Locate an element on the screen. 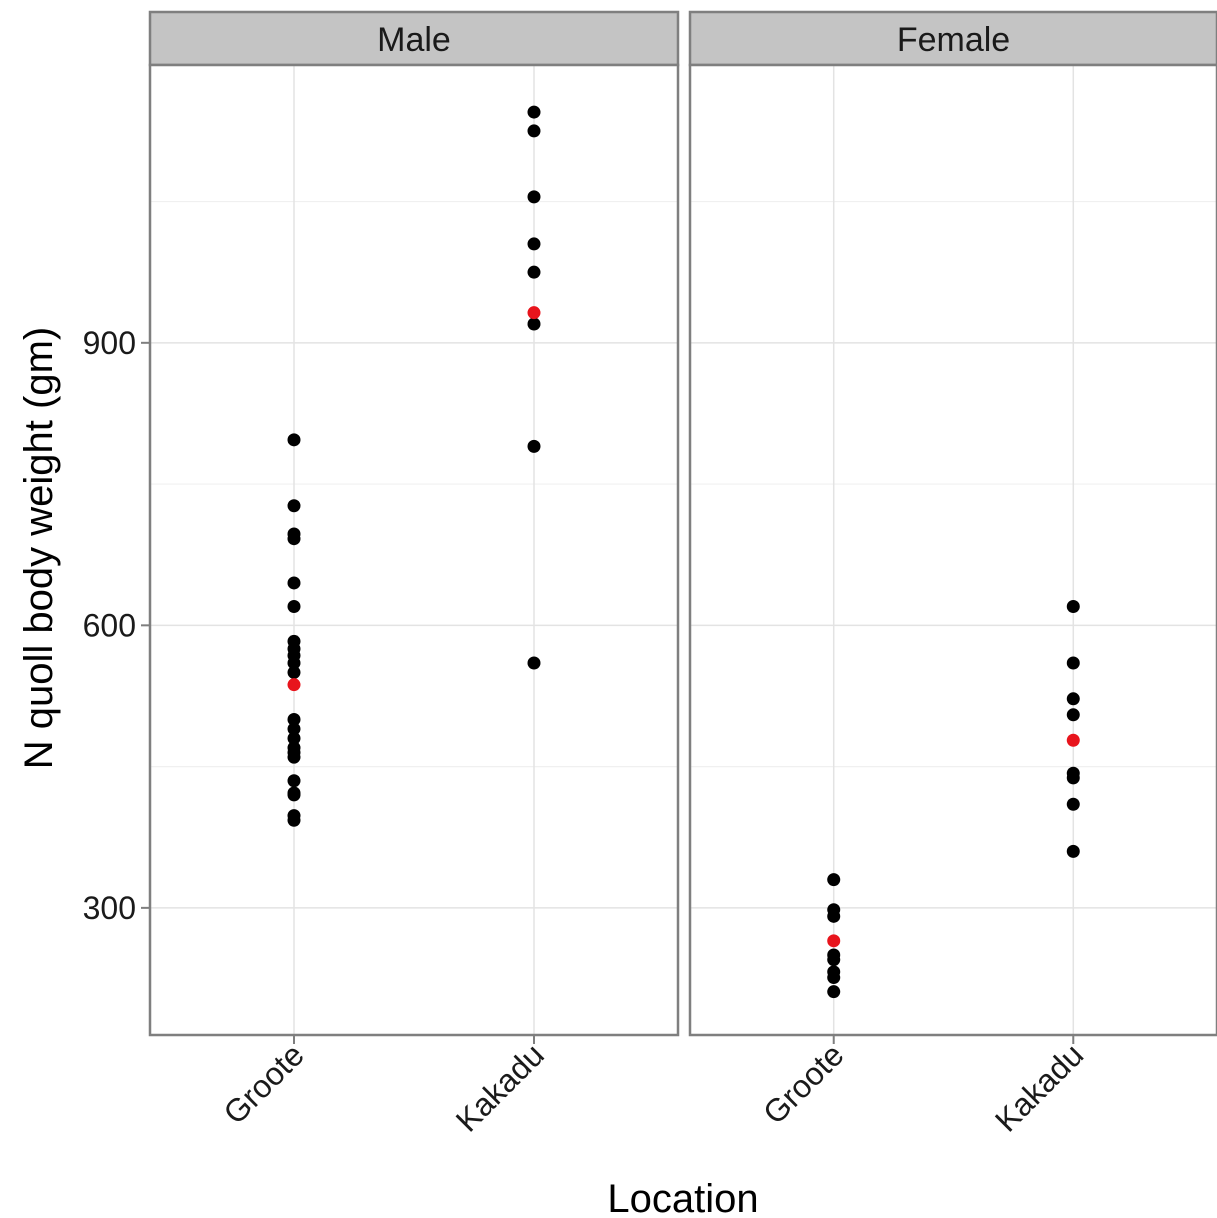 The height and width of the screenshot is (1218, 1217). y-tick-label: 600 is located at coordinates (109, 625).